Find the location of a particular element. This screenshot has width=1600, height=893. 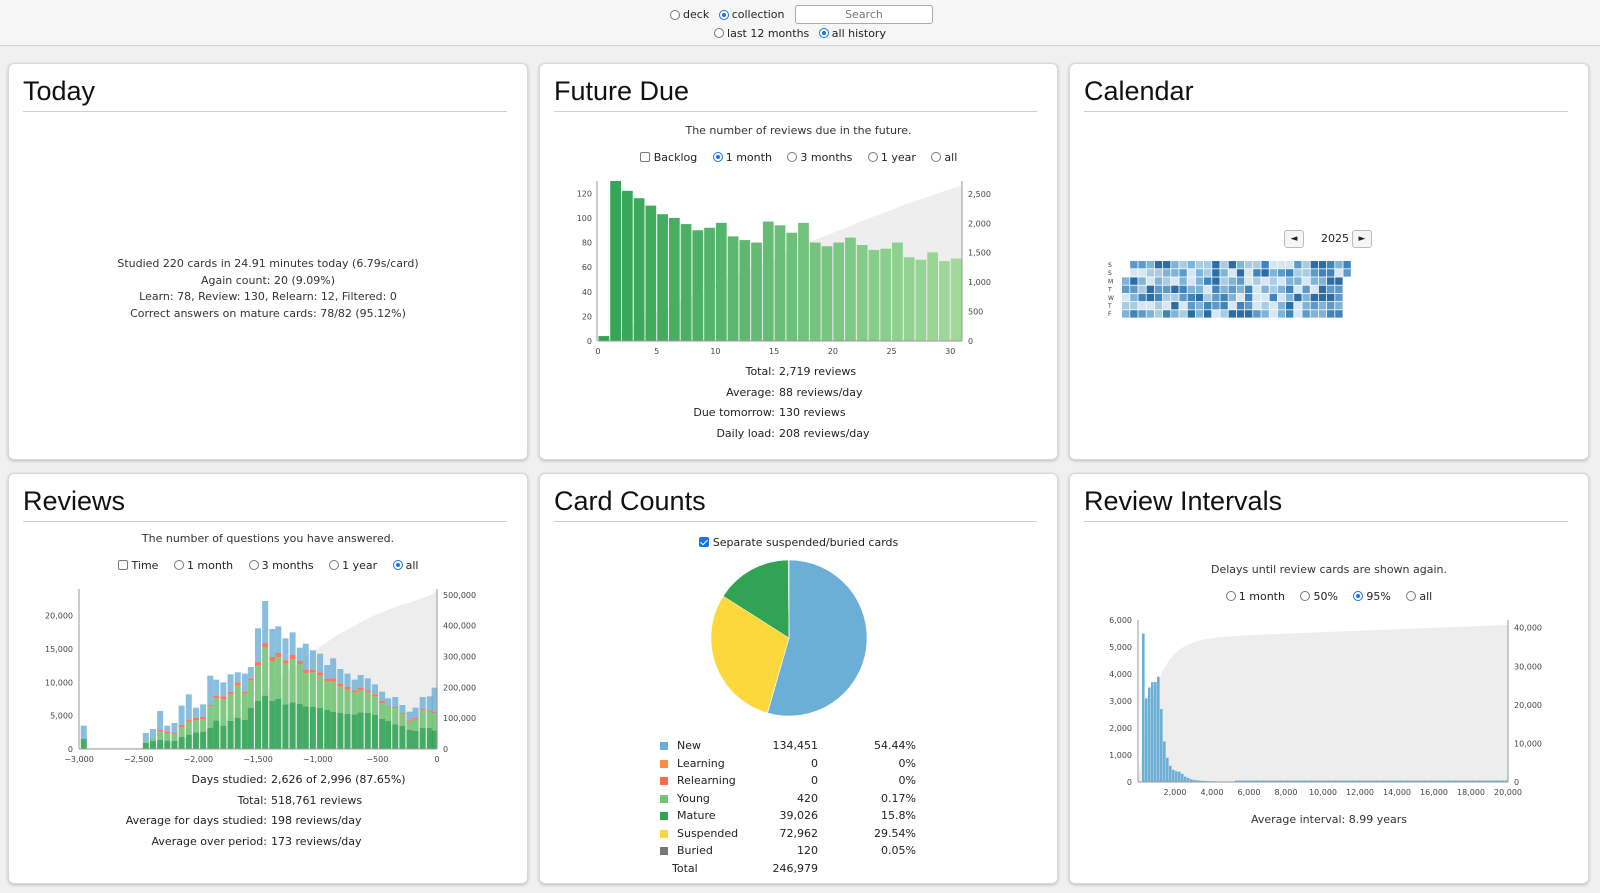

future-1-month-radio: 1 month is located at coordinates (742, 157).